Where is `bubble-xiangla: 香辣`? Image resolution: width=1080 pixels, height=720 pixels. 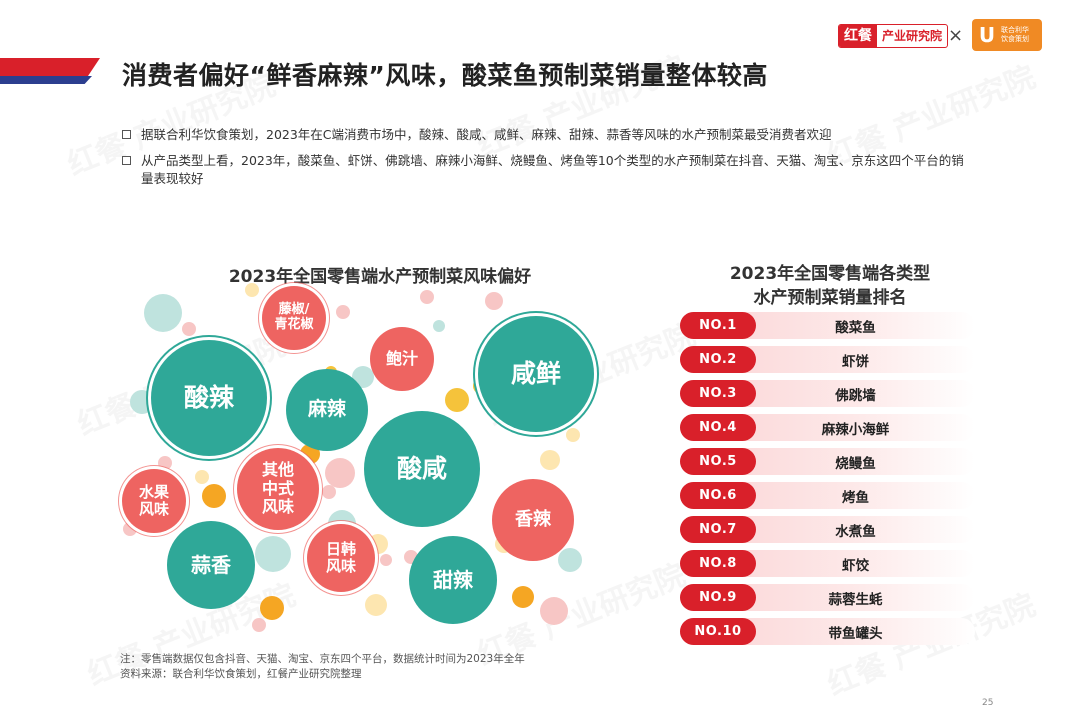
bubble-xiangla: 香辣 is located at coordinates (533, 520).